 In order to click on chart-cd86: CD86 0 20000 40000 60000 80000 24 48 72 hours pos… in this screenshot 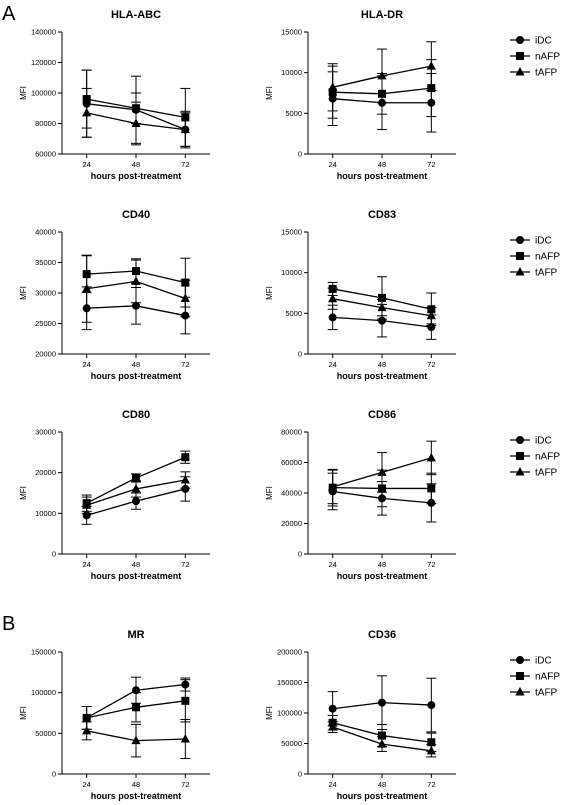, I will do `click(412, 495)`.